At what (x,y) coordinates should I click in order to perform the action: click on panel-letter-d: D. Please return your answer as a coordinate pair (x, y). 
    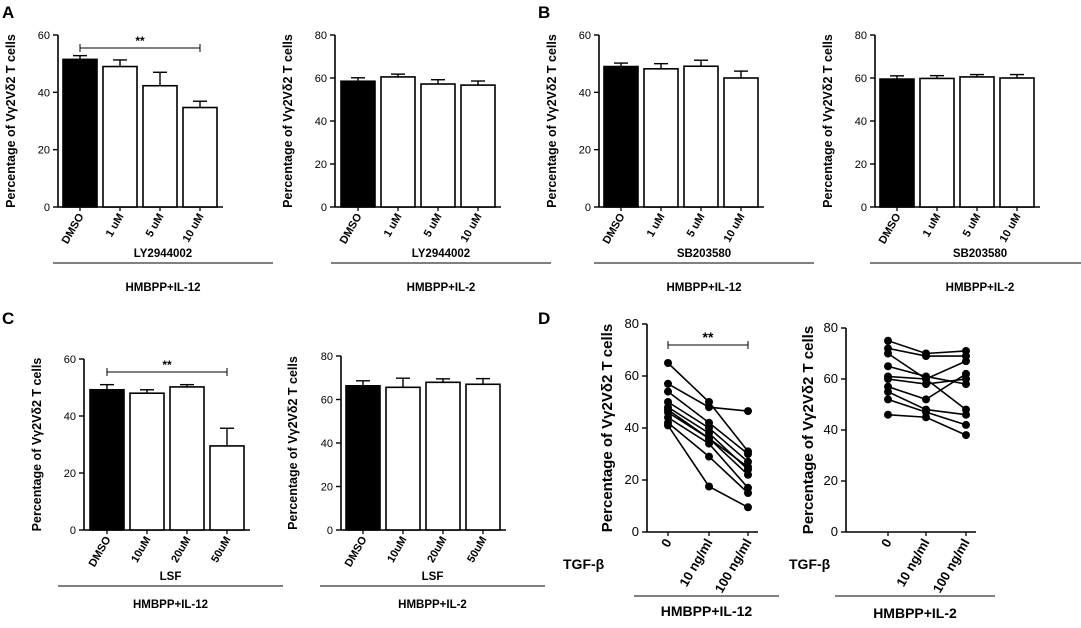
    Looking at the image, I should click on (544, 318).